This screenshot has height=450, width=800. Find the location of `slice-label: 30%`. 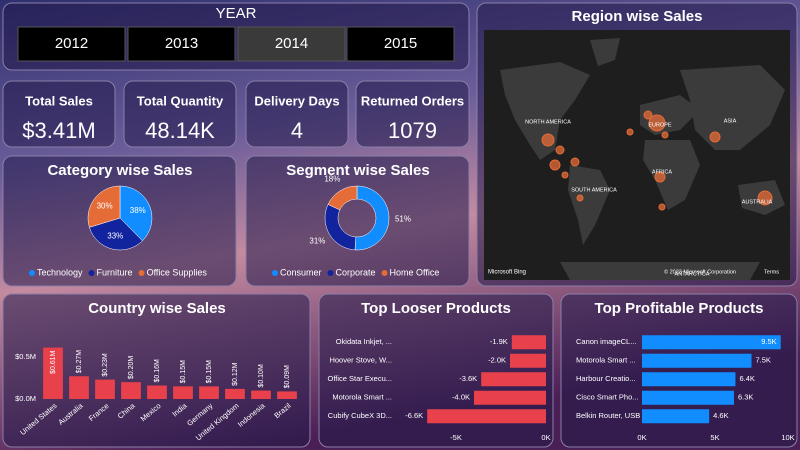

slice-label: 30% is located at coordinates (105, 206).